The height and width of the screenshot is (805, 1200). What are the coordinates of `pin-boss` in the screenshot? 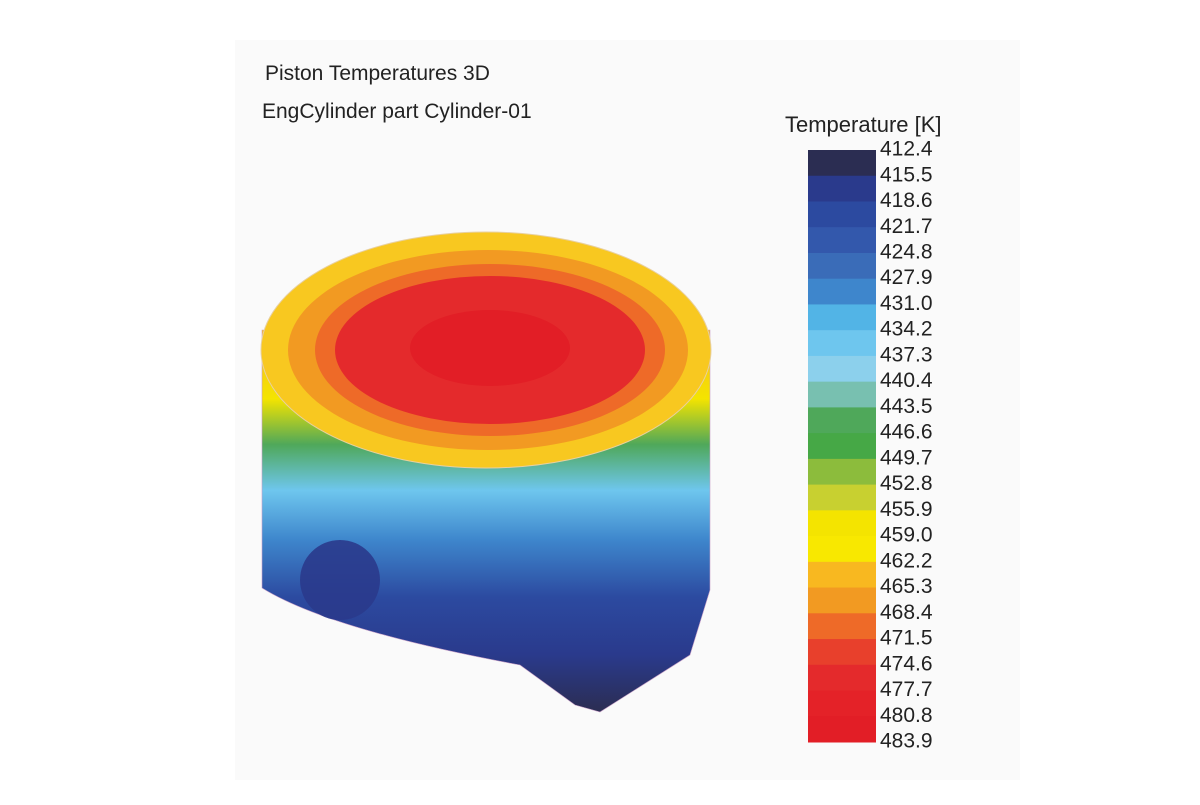 It's located at (340, 580).